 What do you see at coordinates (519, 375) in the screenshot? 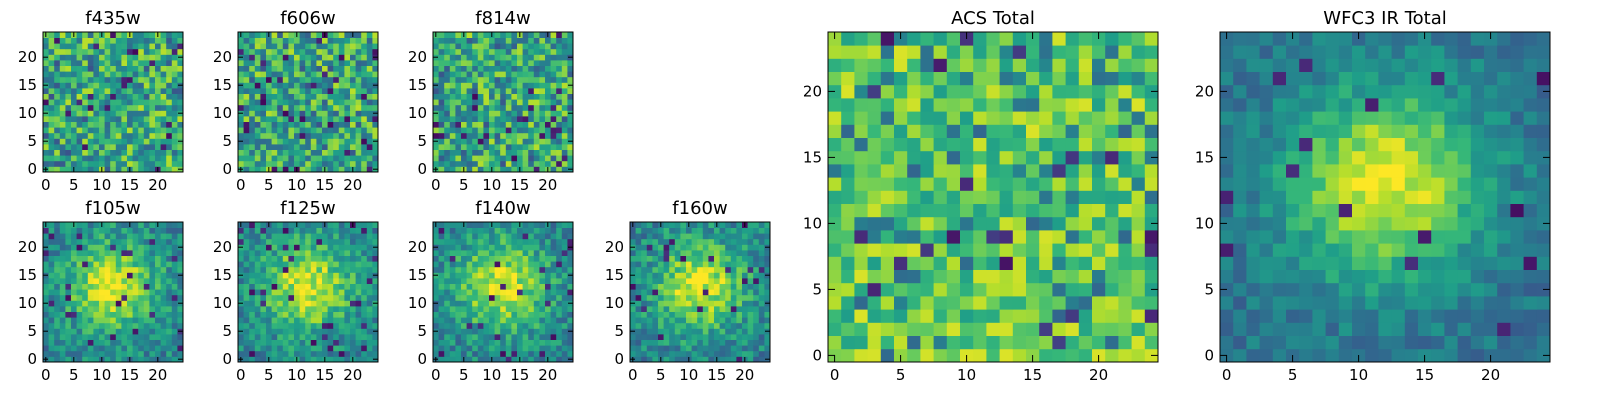
I see `x-tick-label: 15` at bounding box center [519, 375].